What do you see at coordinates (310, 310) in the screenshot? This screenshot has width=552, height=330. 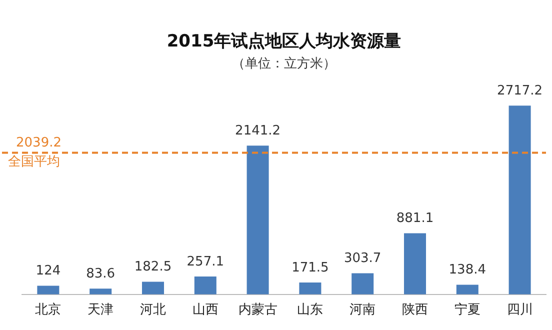 I see `x-tick-label: 山东` at bounding box center [310, 310].